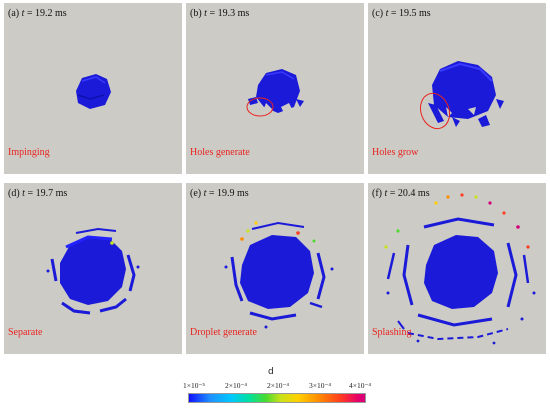  Describe the element at coordinates (37, 13) in the screenshot. I see `panel-a-title: (a) t = 19.2 ms` at that location.